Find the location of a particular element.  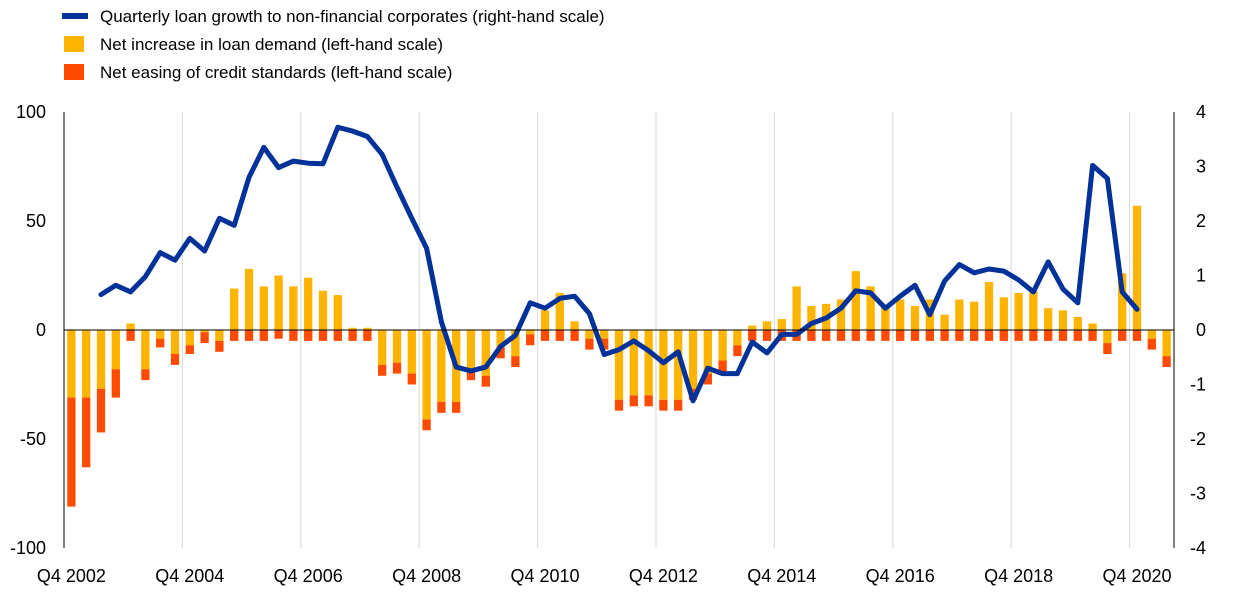

right-tick-label-2: 2 is located at coordinates (1201, 221).